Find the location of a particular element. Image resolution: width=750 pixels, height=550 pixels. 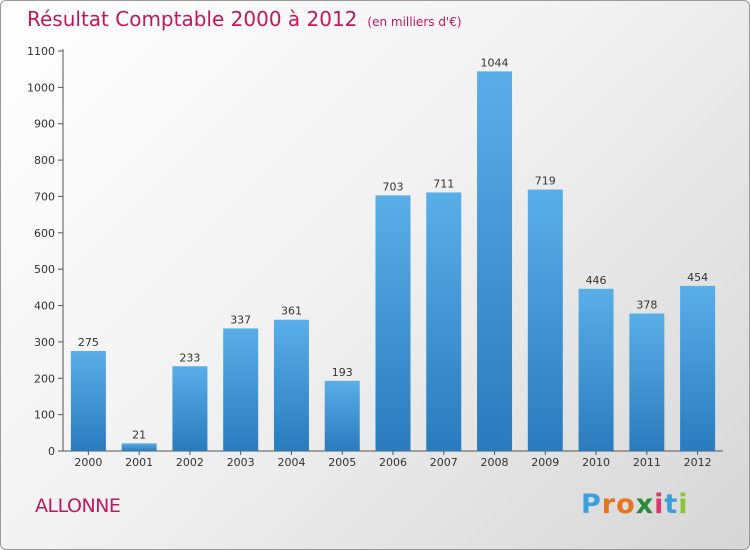

logo-letter: t is located at coordinates (671, 504).